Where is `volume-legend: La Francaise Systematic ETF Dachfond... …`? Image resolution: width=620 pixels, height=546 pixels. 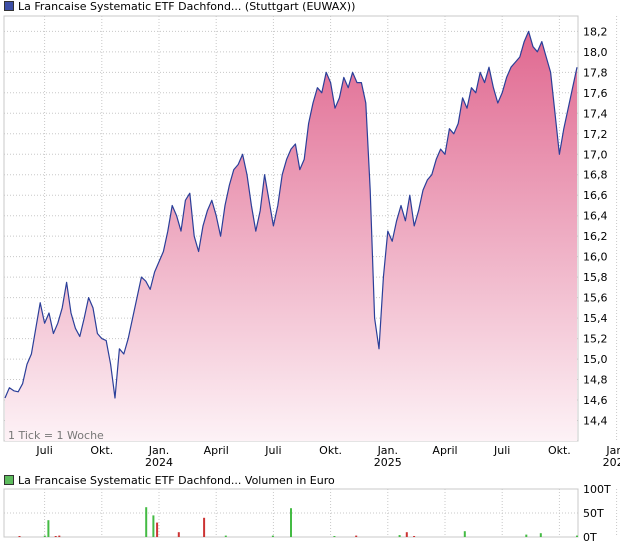 volume-legend: La Francaise Systematic ETF Dachfond... … is located at coordinates (169, 481).